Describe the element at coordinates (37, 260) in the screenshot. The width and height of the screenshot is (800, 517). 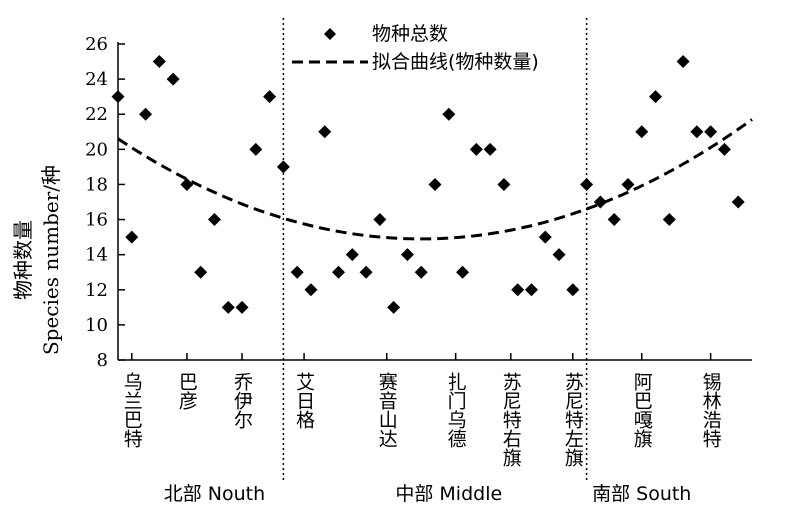
I see `y-axis-label: 物种数量 Species number/种` at that location.